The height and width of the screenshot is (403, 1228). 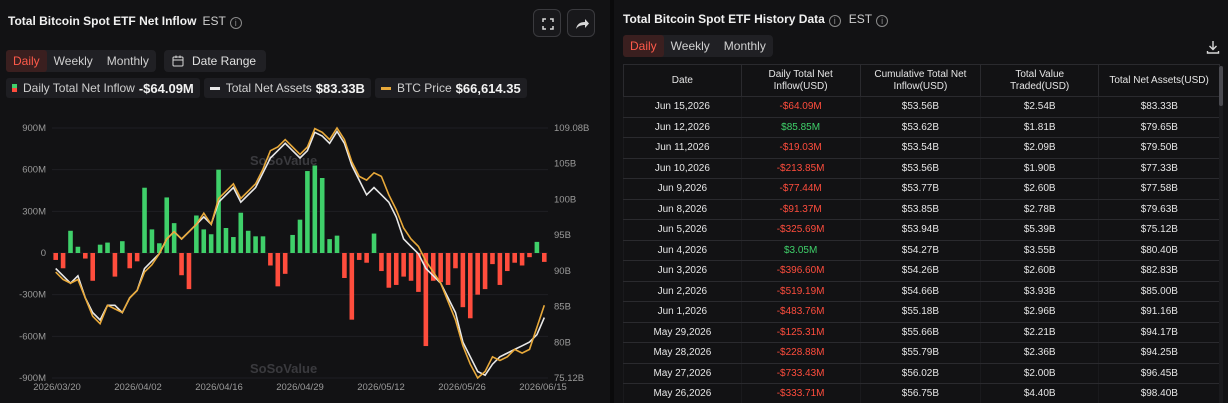 I want to click on cell-value-traded: $5.39B, so click(x=1039, y=230).